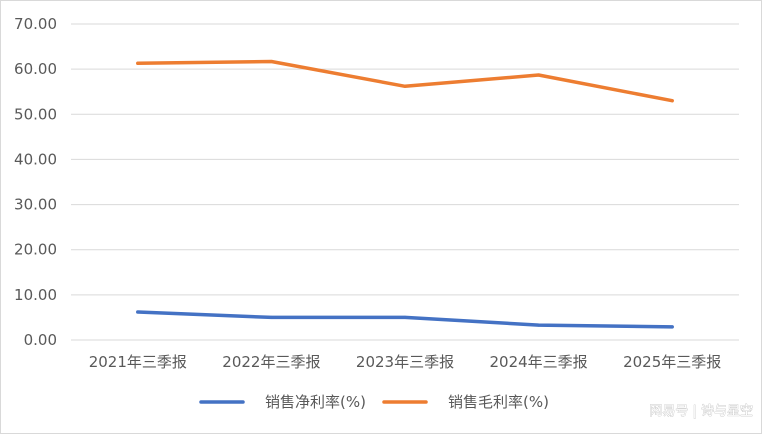  What do you see at coordinates (271, 362) in the screenshot?
I see `x-tick-label: 2022年三季报` at bounding box center [271, 362].